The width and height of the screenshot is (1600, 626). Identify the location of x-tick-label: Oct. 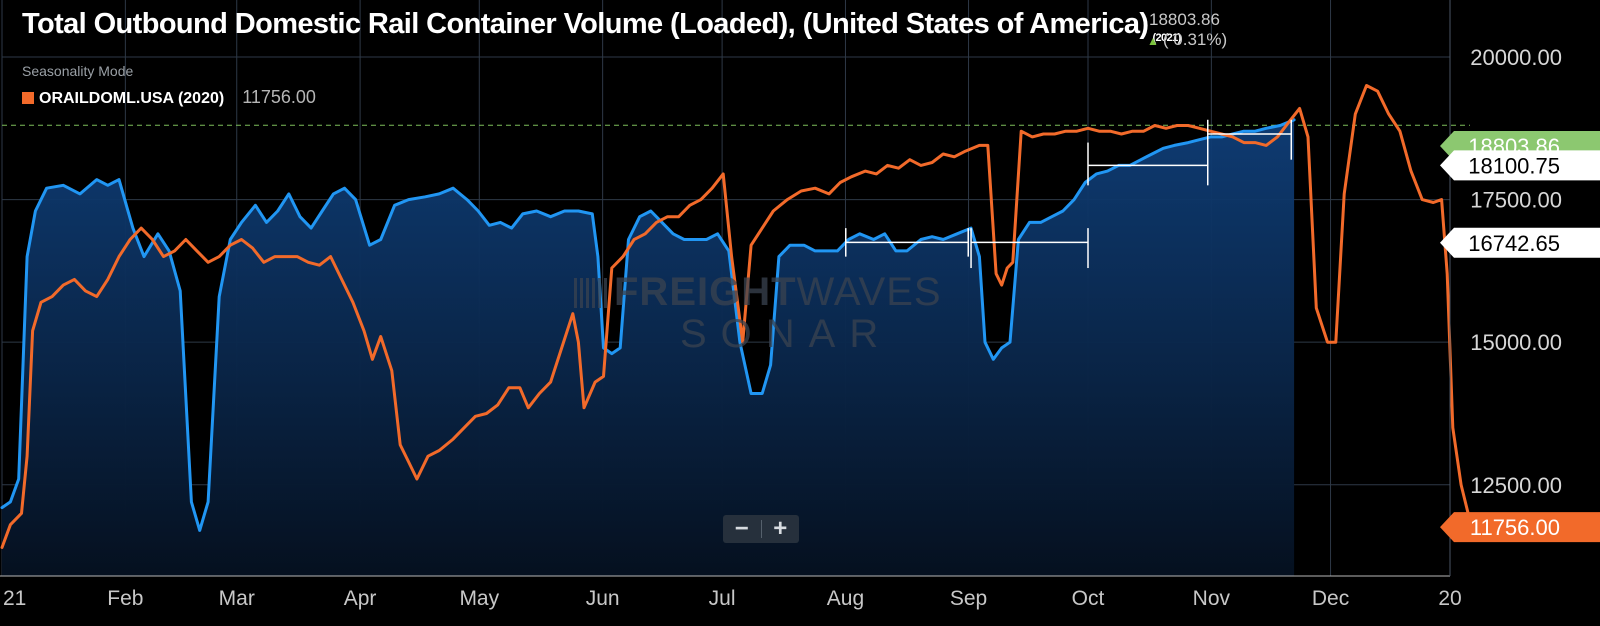
(1088, 598).